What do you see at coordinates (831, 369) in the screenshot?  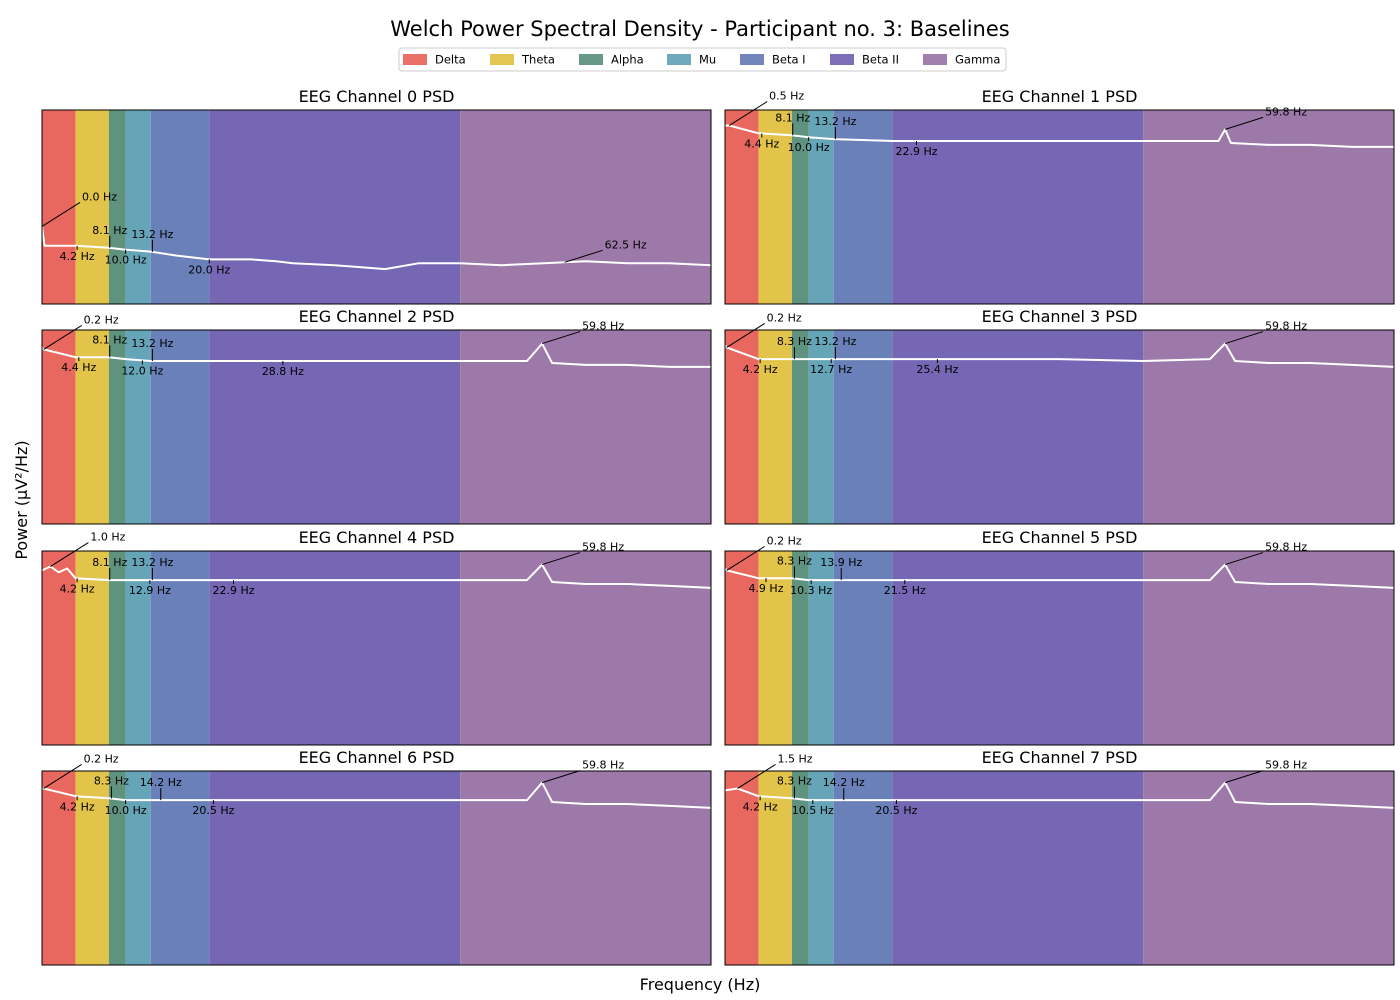 I see `peak-annotation: 12.7 Hz` at bounding box center [831, 369].